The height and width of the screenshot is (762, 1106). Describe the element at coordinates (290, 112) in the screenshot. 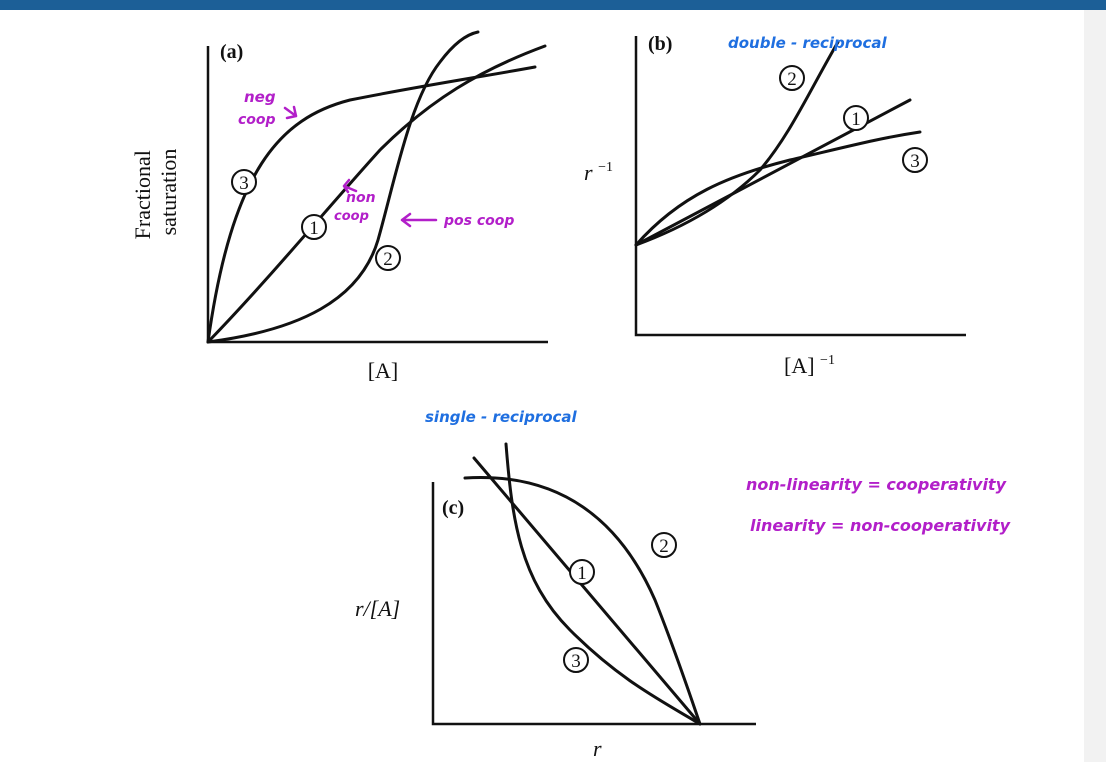

I see `neg-coop-arrow-icon` at that location.